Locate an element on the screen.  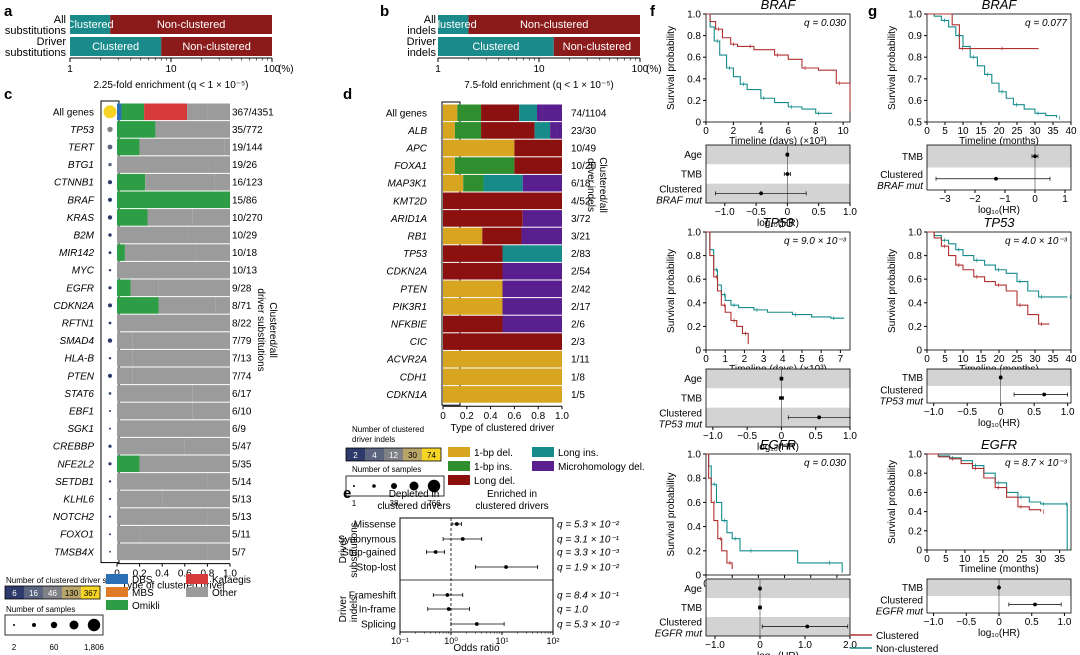
gene-title: EGFR is located at coordinates (778, 444).